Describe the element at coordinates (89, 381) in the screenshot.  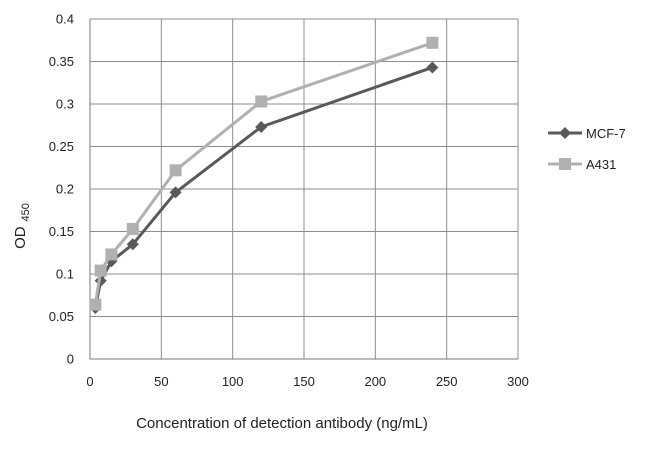
I see `x-tick-label: 0` at that location.